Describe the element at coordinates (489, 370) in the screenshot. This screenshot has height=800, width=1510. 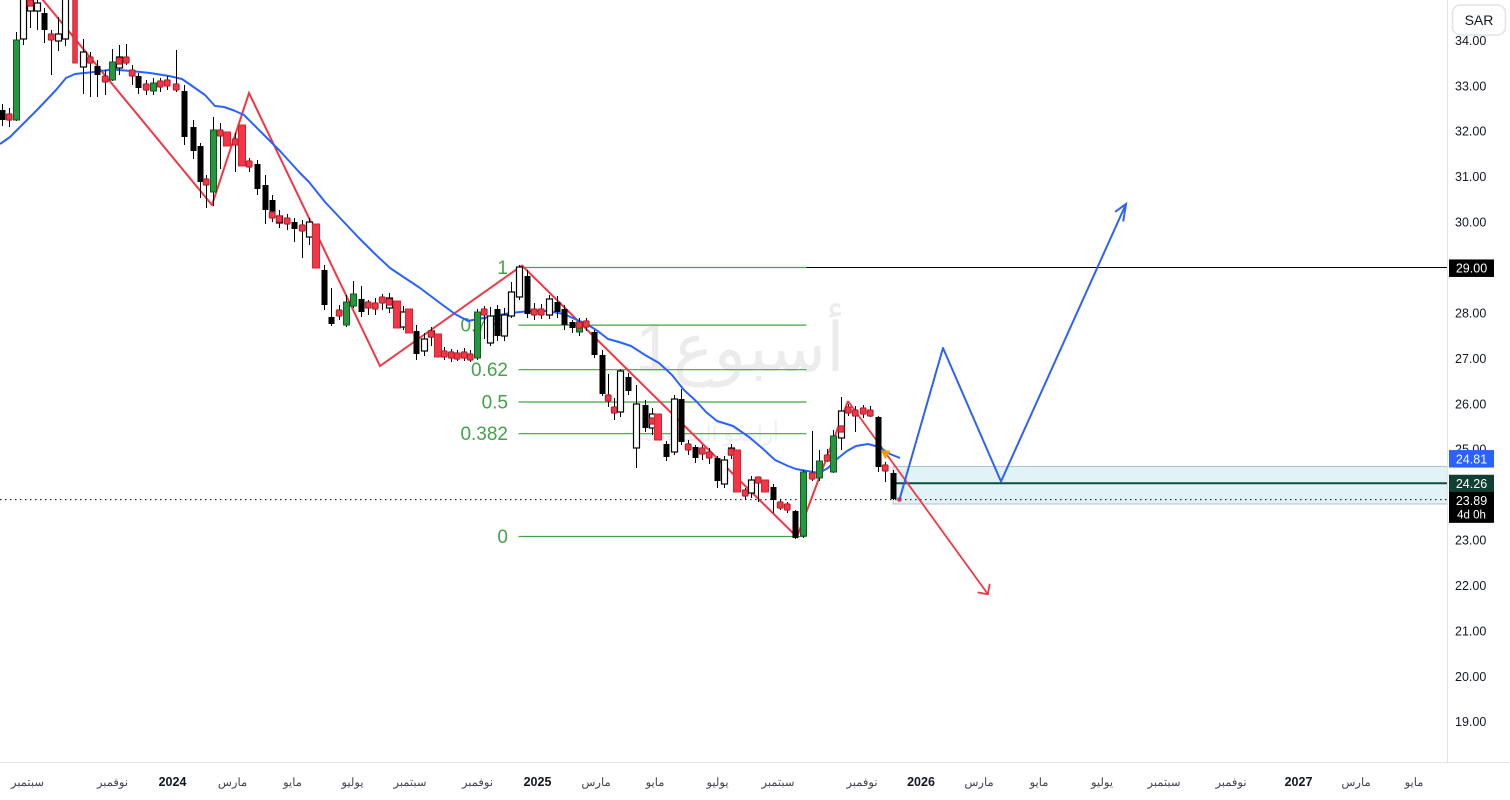
I see `svg-text: 0.62` at that location.